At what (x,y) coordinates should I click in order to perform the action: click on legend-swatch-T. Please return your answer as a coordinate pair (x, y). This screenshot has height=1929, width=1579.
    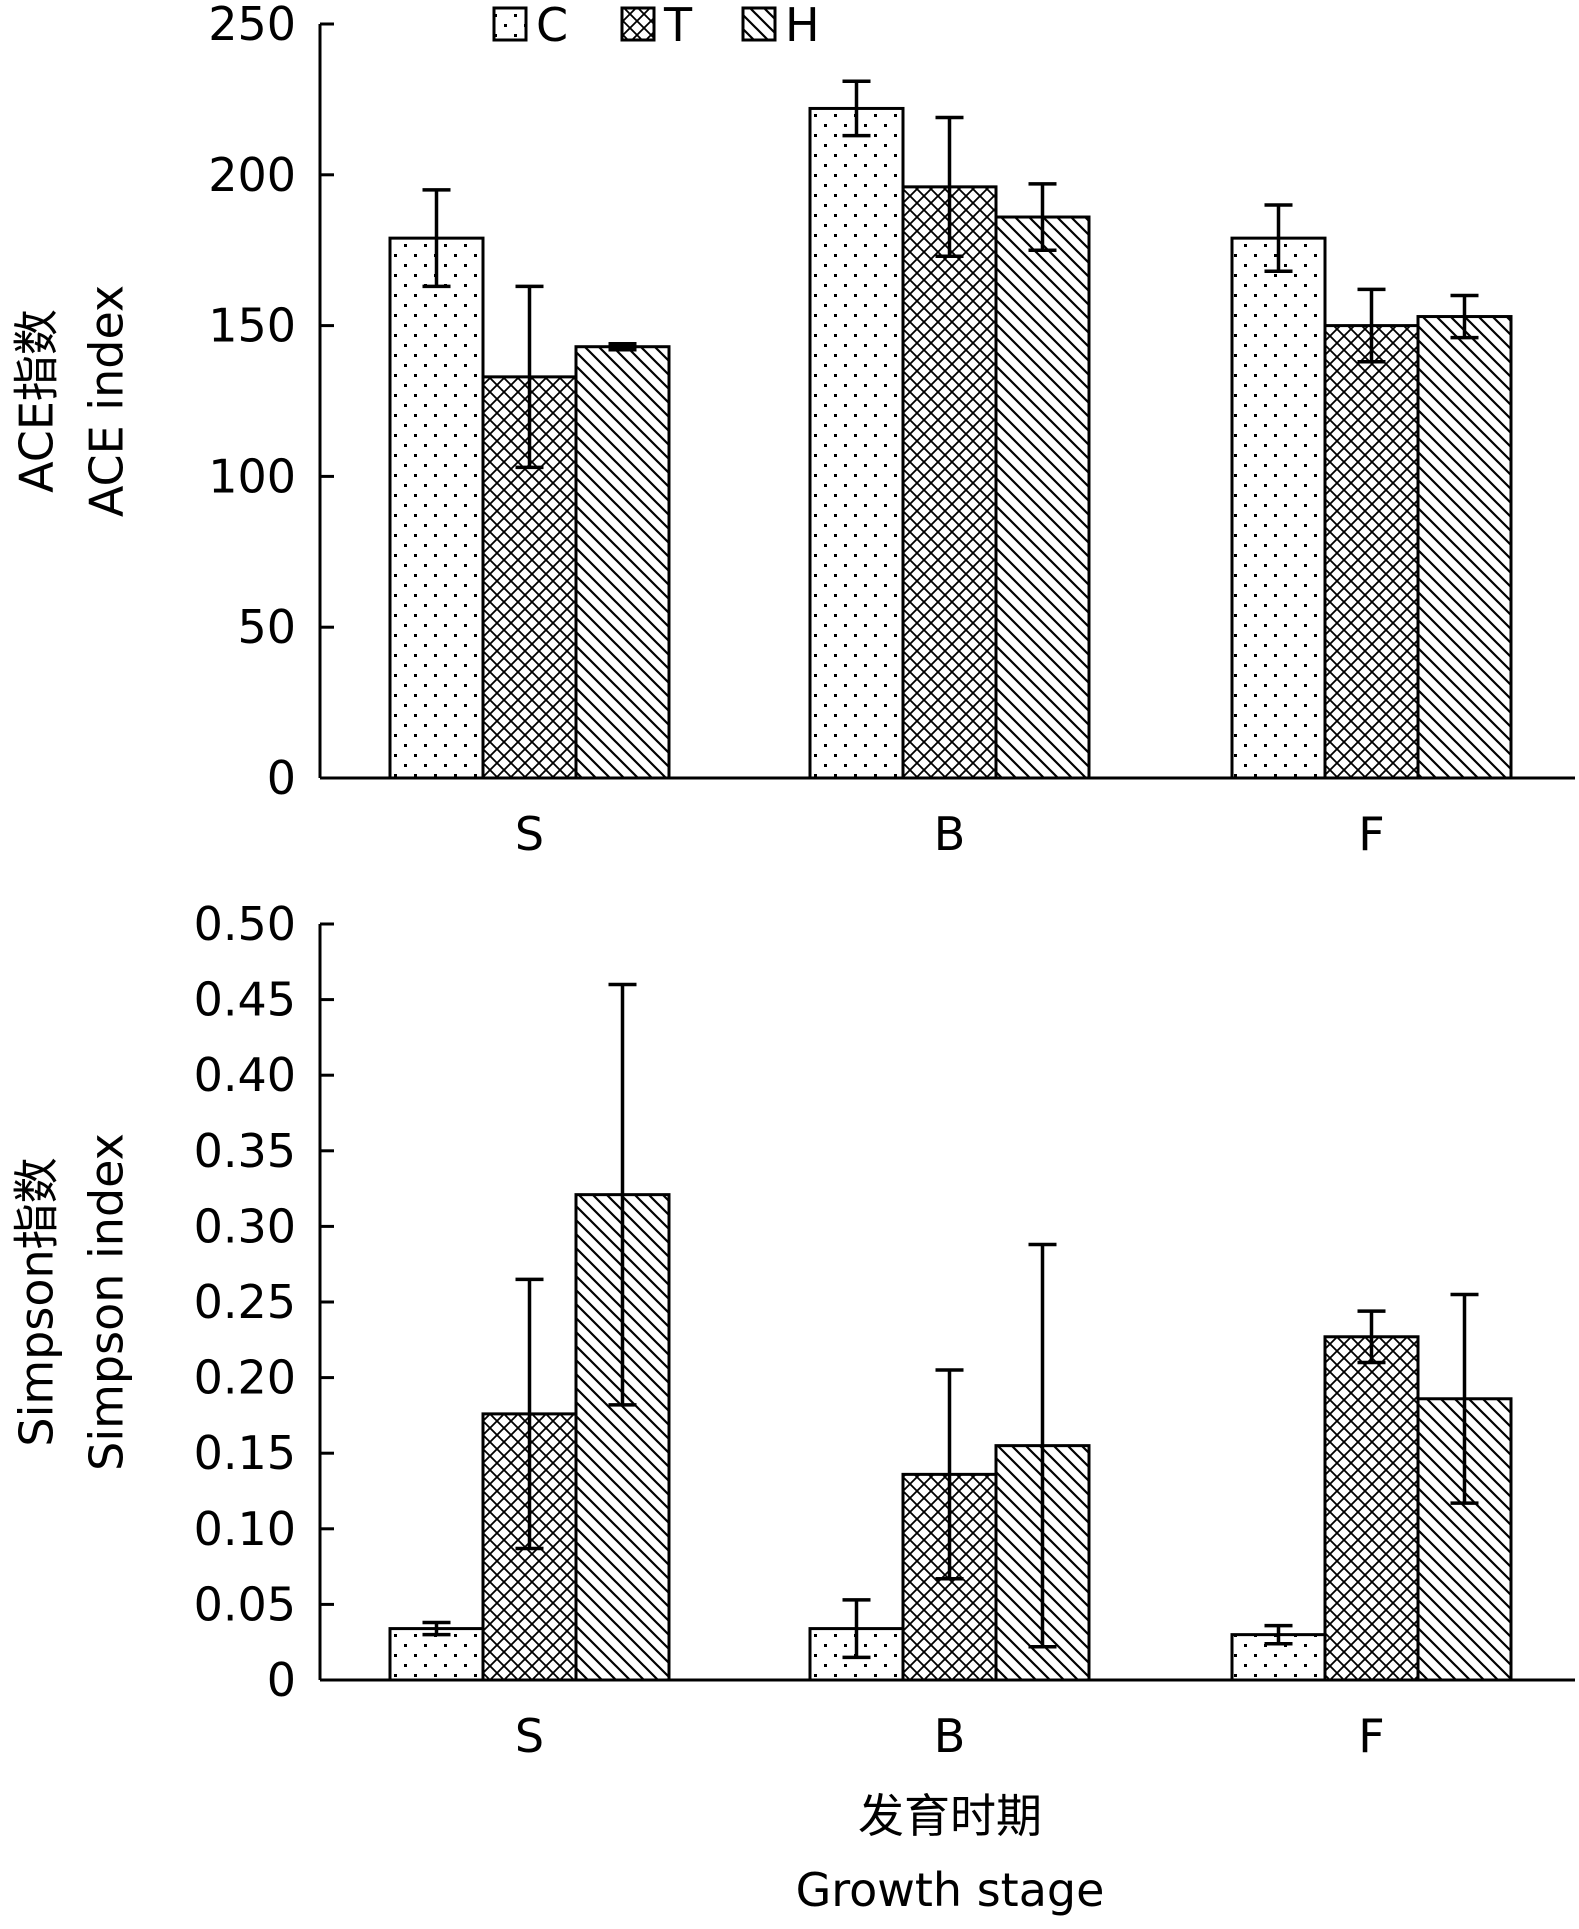
    Looking at the image, I should click on (638, 24).